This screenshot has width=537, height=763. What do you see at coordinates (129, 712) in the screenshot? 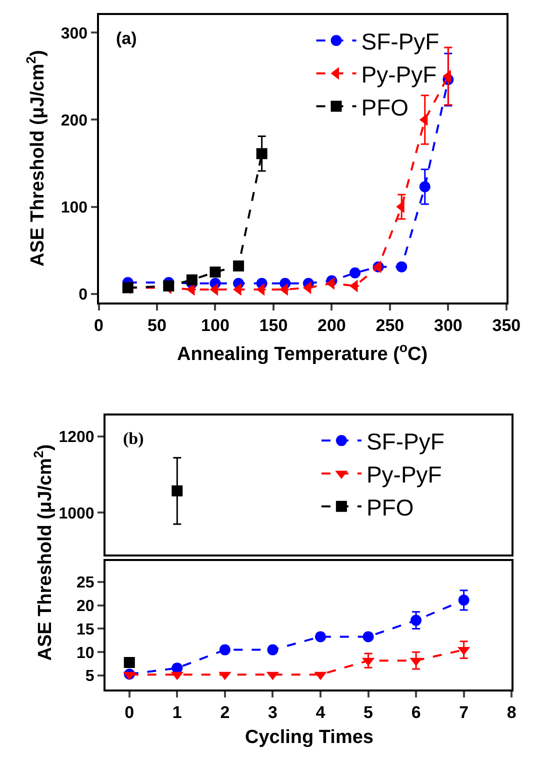
I see `x-tick-label: 0` at bounding box center [129, 712].